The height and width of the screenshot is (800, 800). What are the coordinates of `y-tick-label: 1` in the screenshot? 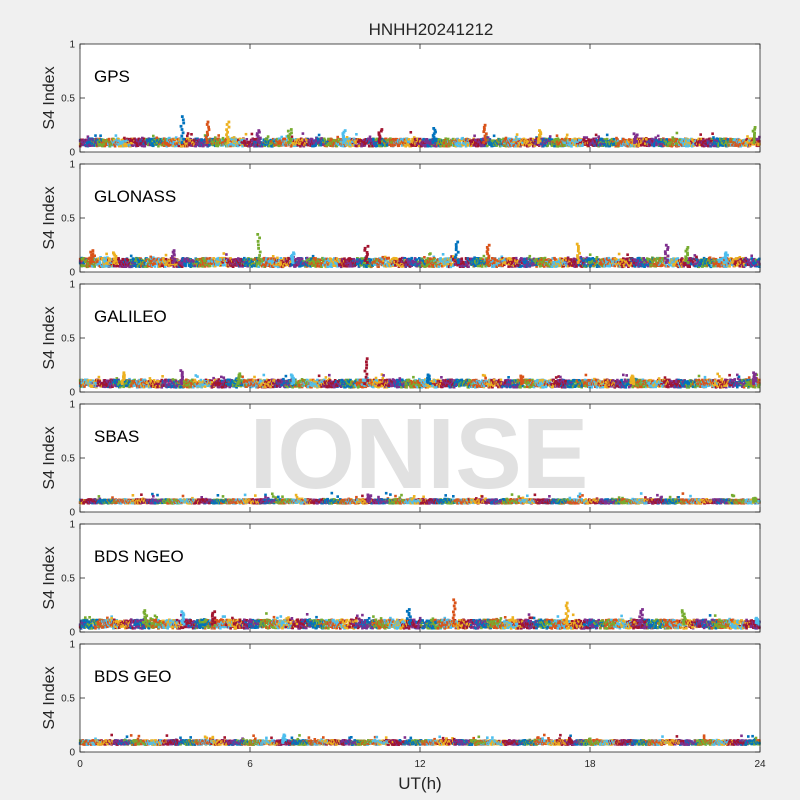 It's located at (72, 45).